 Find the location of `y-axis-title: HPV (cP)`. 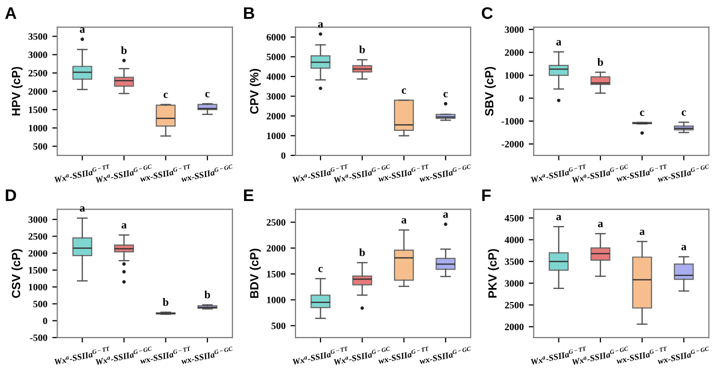

y-axis-title: HPV (cP) is located at coordinates (17, 91).